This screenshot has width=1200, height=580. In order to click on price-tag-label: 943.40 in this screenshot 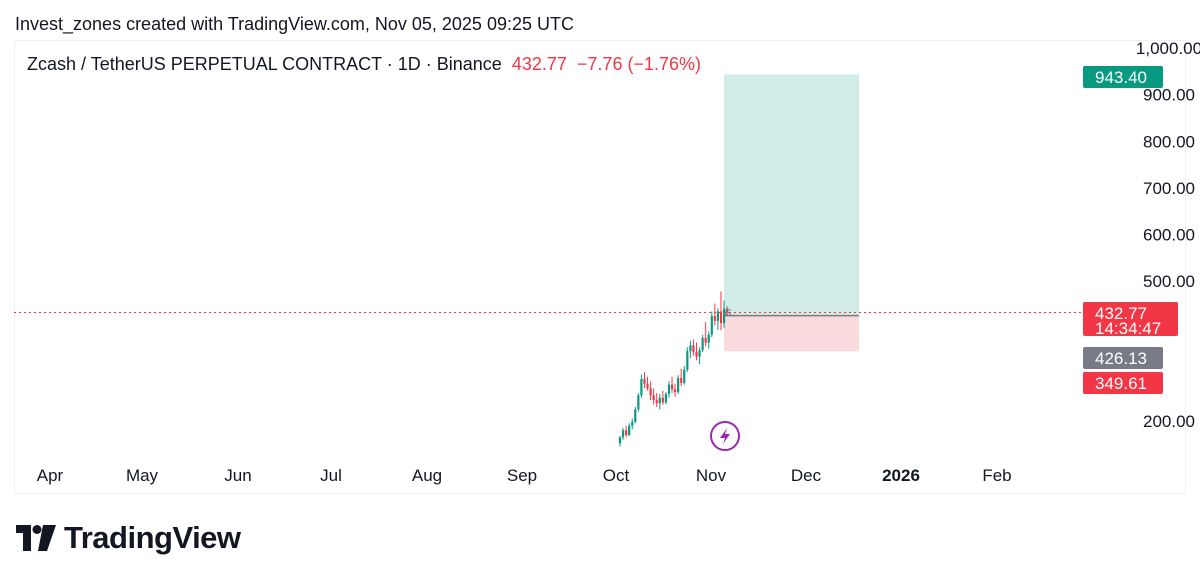, I will do `click(1121, 77)`.